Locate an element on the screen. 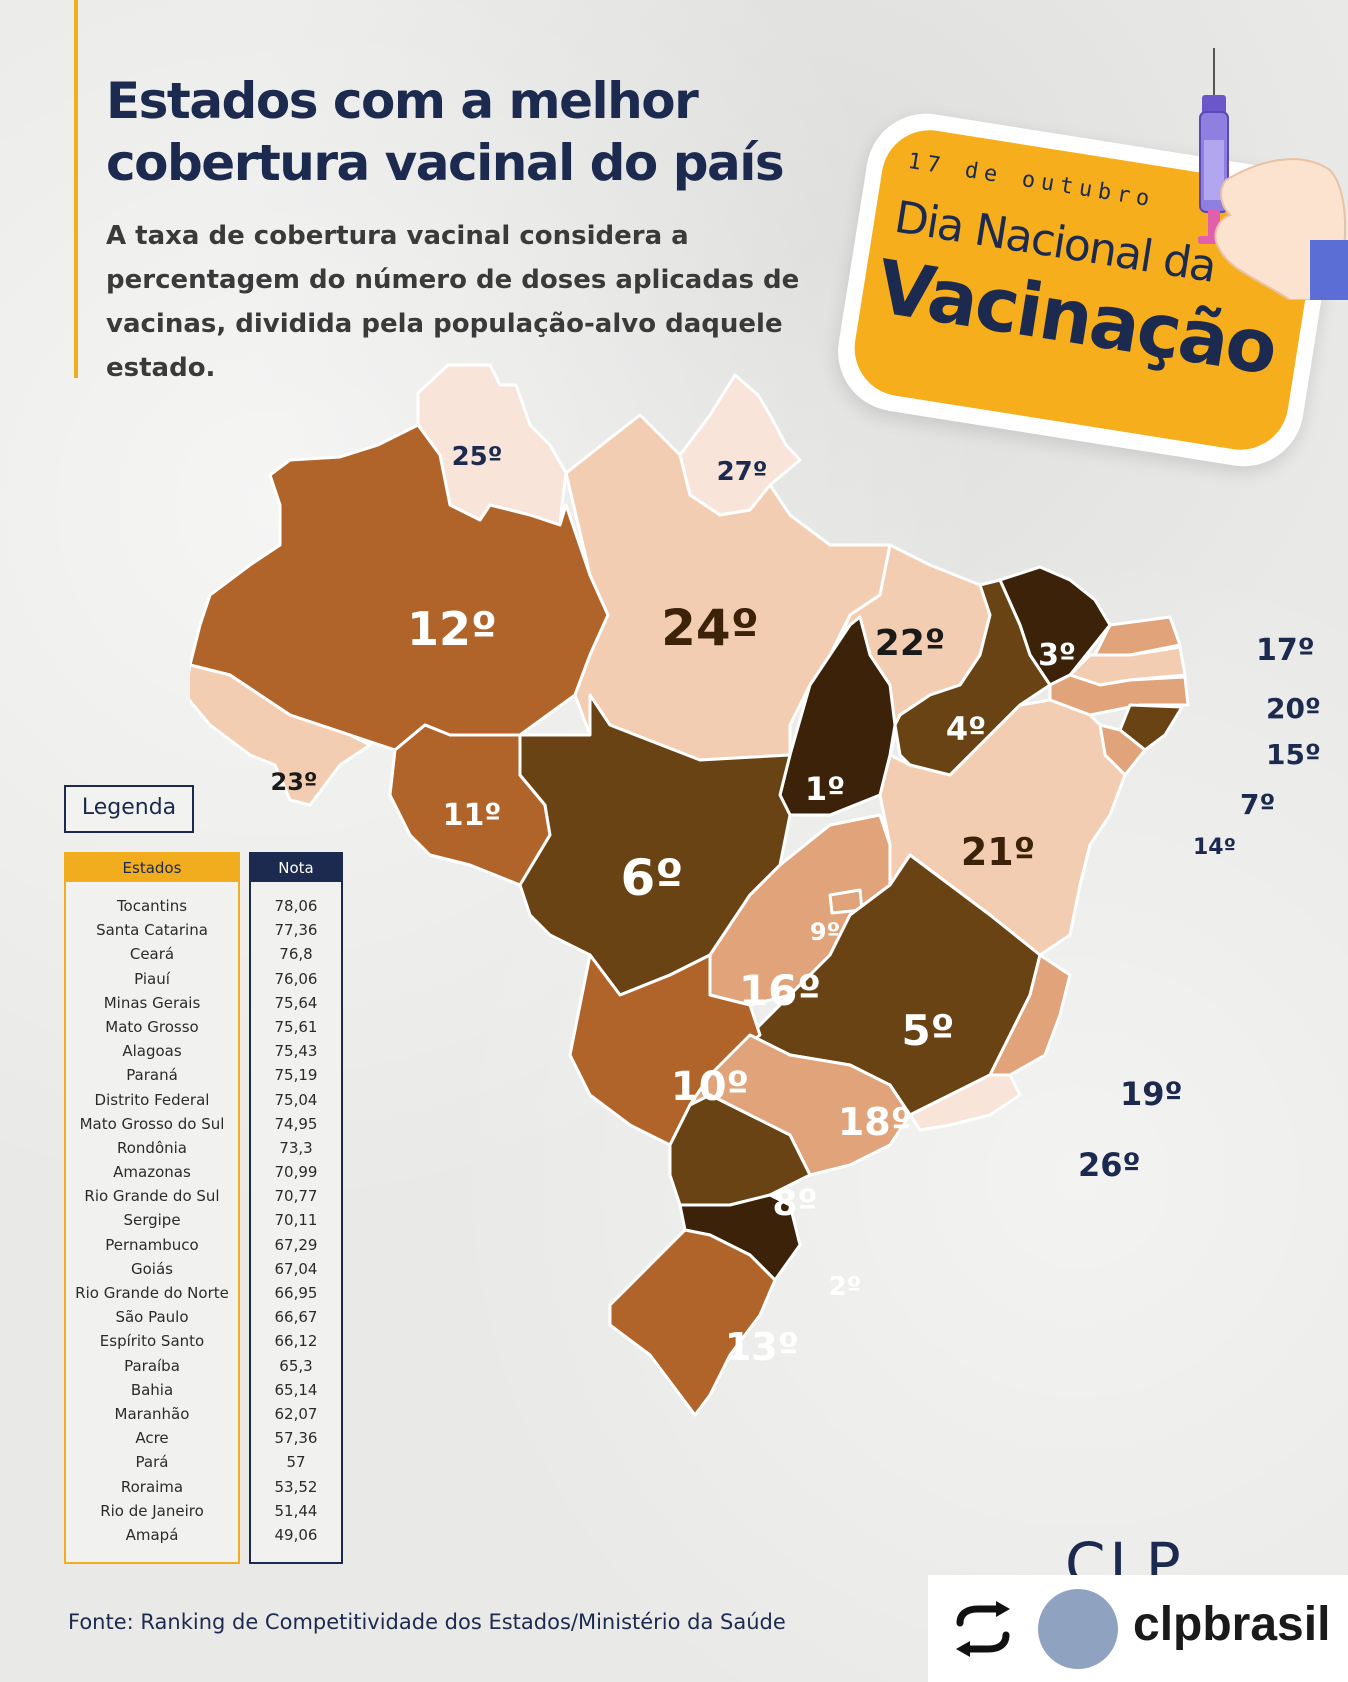  legend-state-score: 76,8 is located at coordinates (296, 954).